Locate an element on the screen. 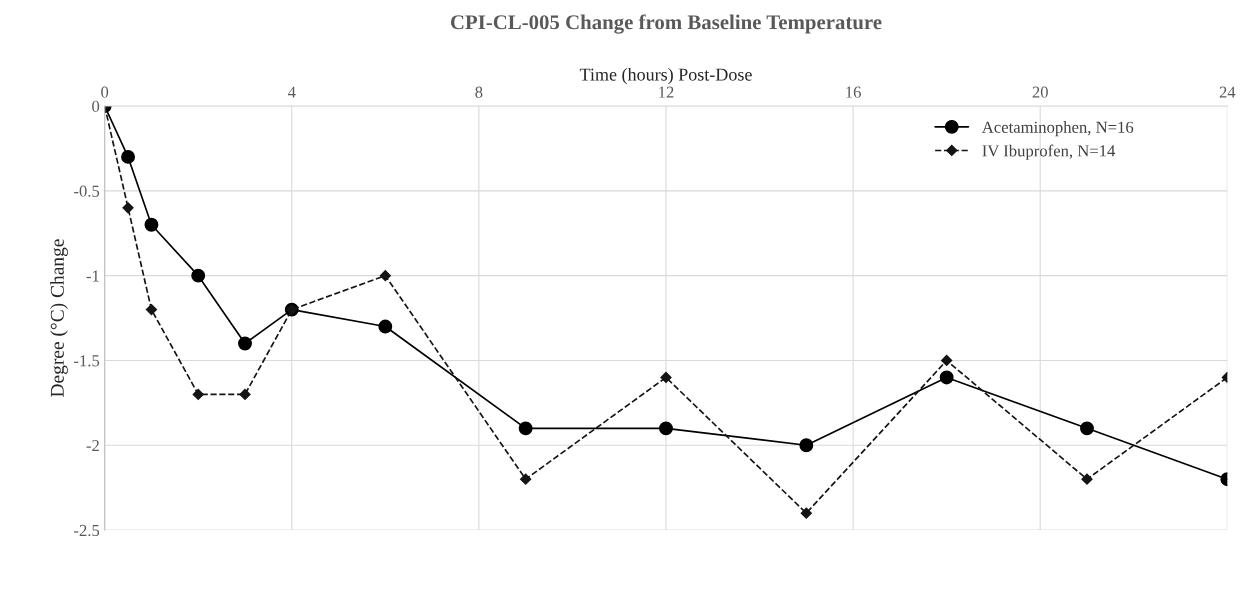 This screenshot has width=1246, height=589. y-tick-label: -1.5 is located at coordinates (87, 361).